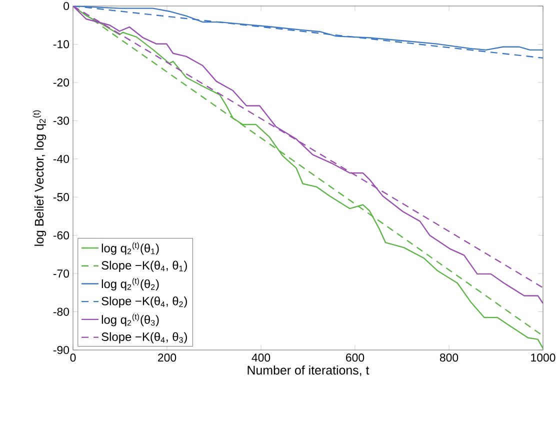 This screenshot has height=423, width=558. I want to click on legend-label: Slope −K(θ$_{4}$, θ$_{3}$), so click(144, 338).